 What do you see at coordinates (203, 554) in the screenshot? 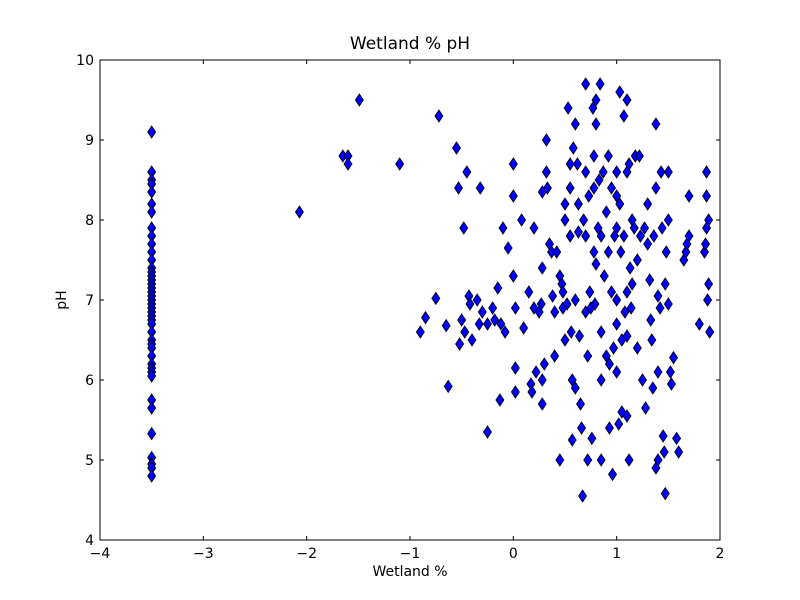
I see `x-tick-label: −3` at bounding box center [203, 554].